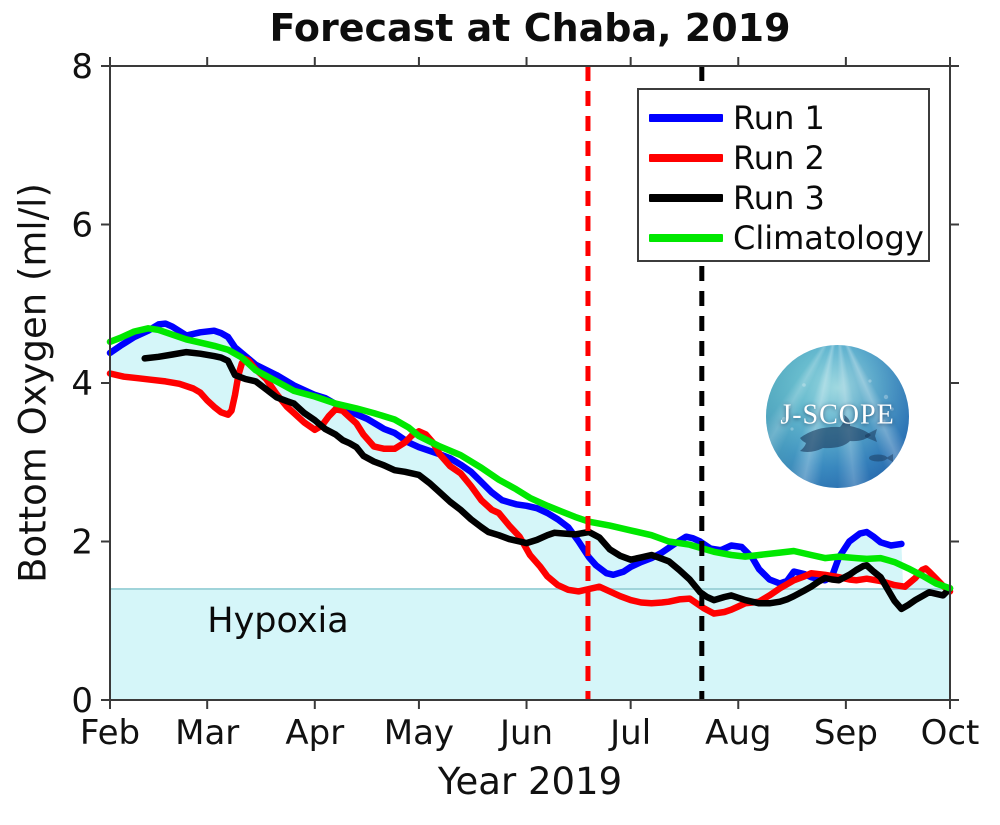 The height and width of the screenshot is (825, 1000). I want to click on legend-item-label: Run 1, so click(779, 118).